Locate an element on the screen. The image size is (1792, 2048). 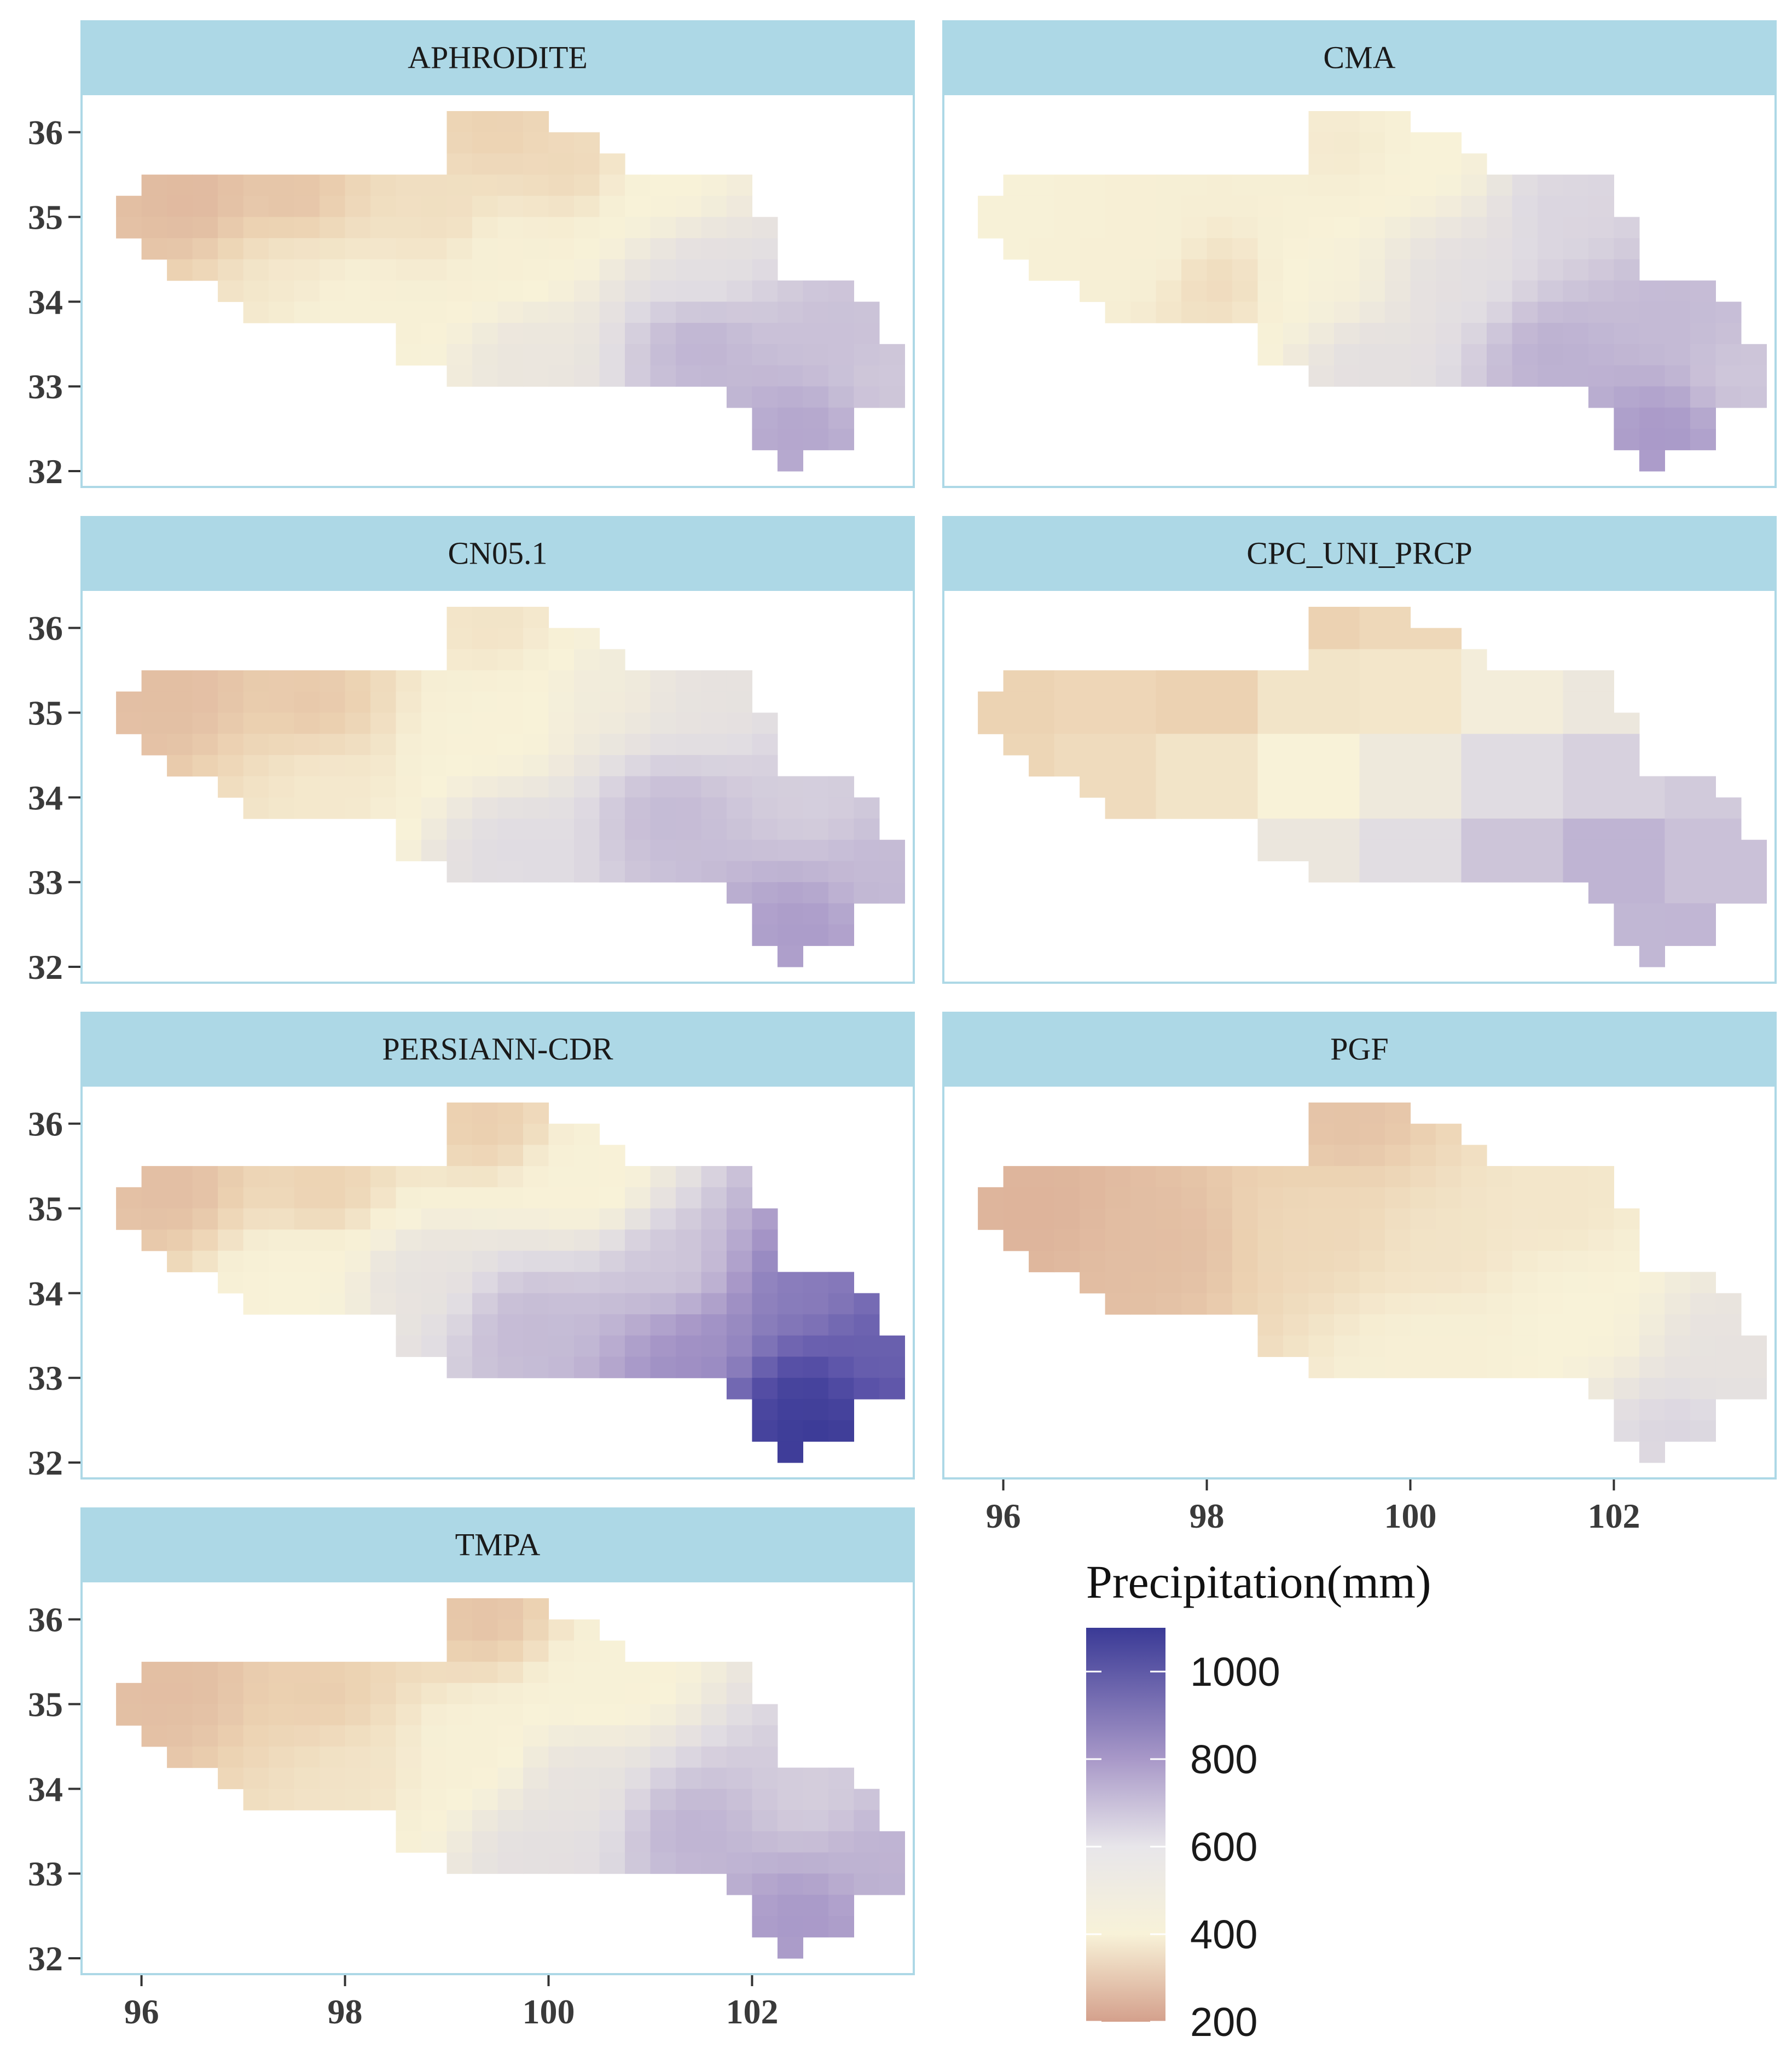
y-tick-label: 33 is located at coordinates (45, 1378).